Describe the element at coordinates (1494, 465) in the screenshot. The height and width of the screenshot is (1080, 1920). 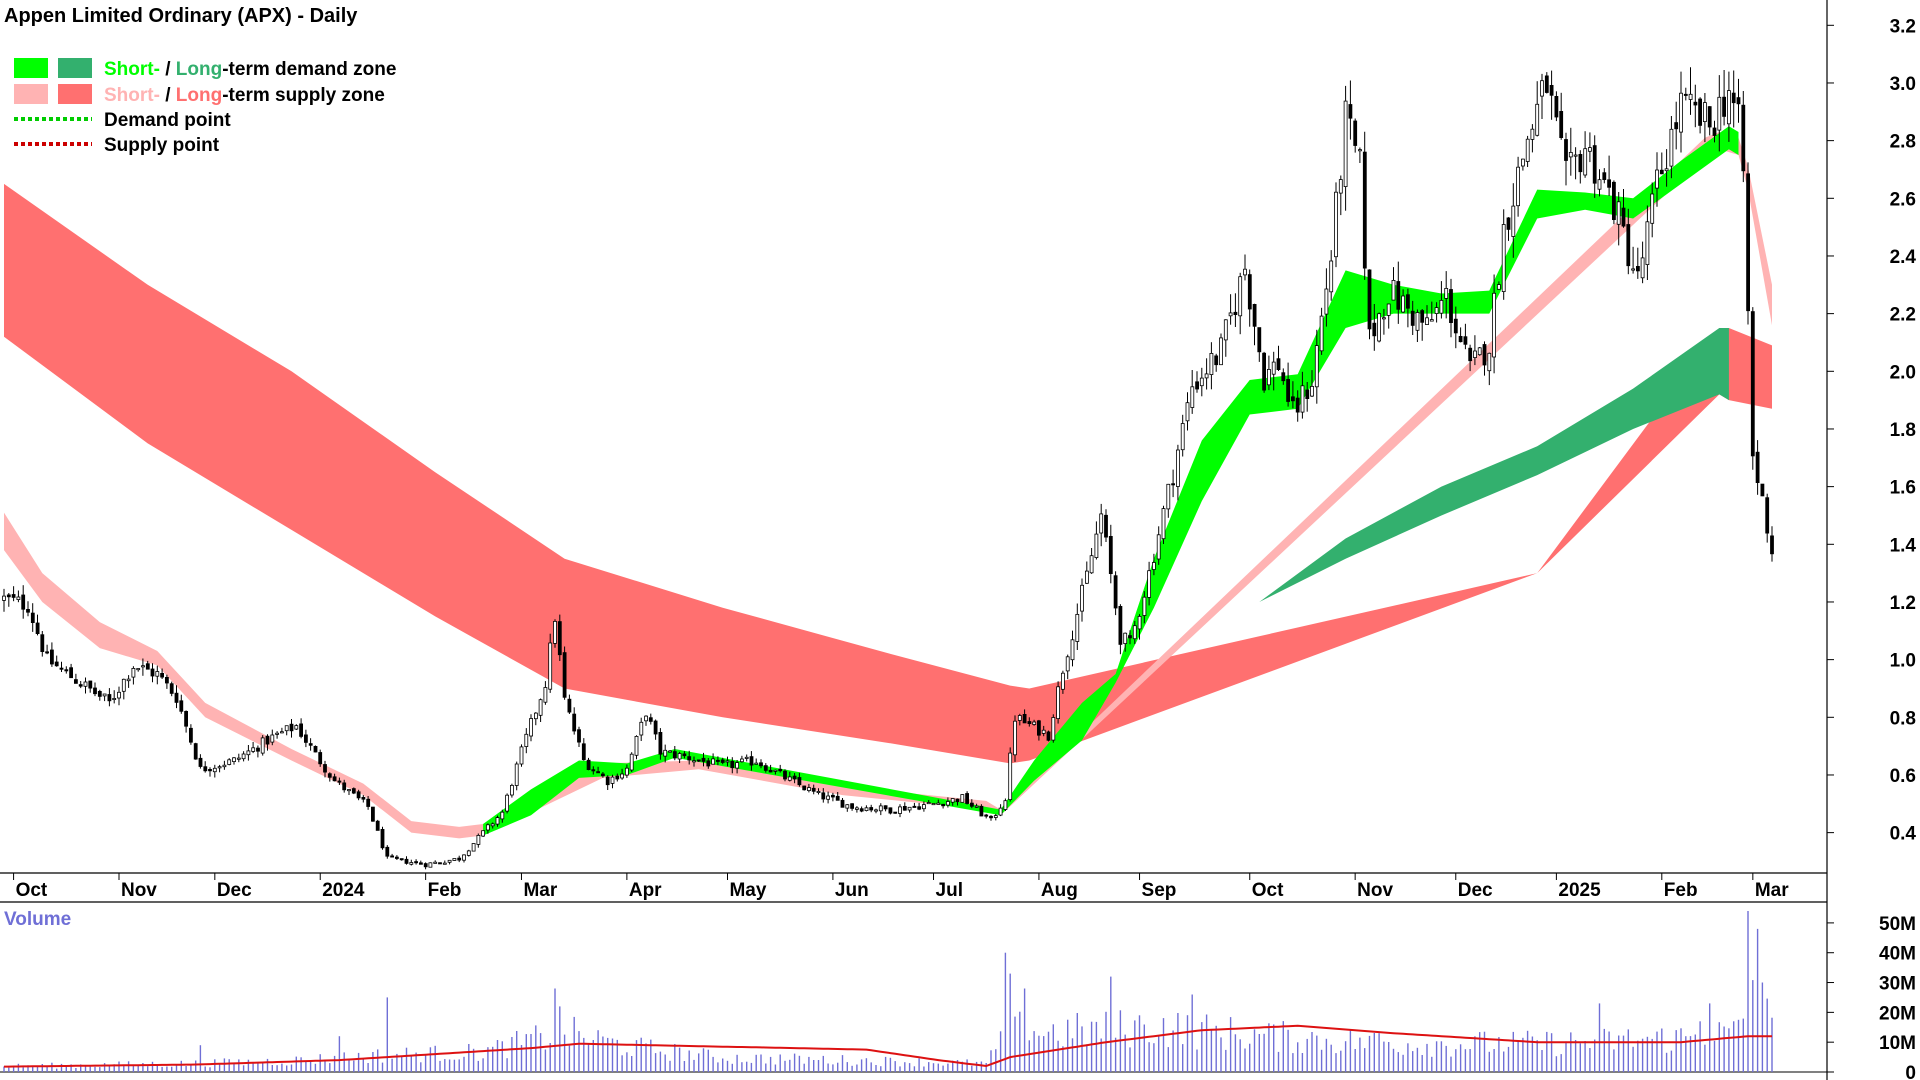
I see `long-term-demand-zone` at that location.